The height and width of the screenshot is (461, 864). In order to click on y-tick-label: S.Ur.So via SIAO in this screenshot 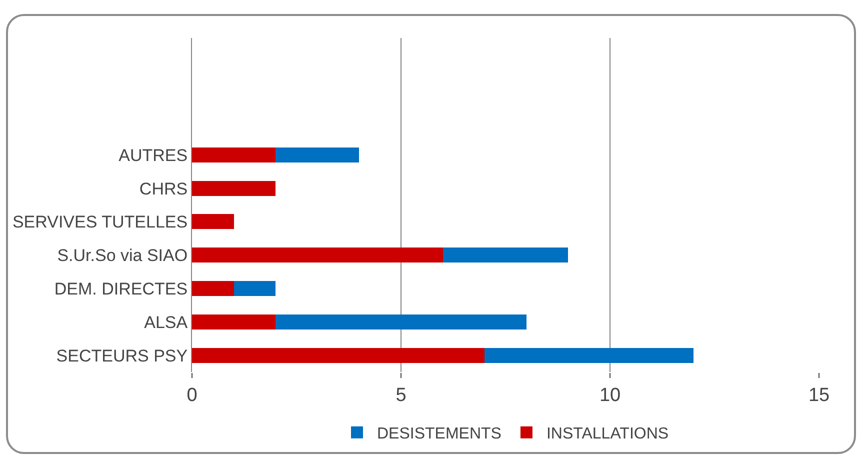, I will do `click(122, 256)`.